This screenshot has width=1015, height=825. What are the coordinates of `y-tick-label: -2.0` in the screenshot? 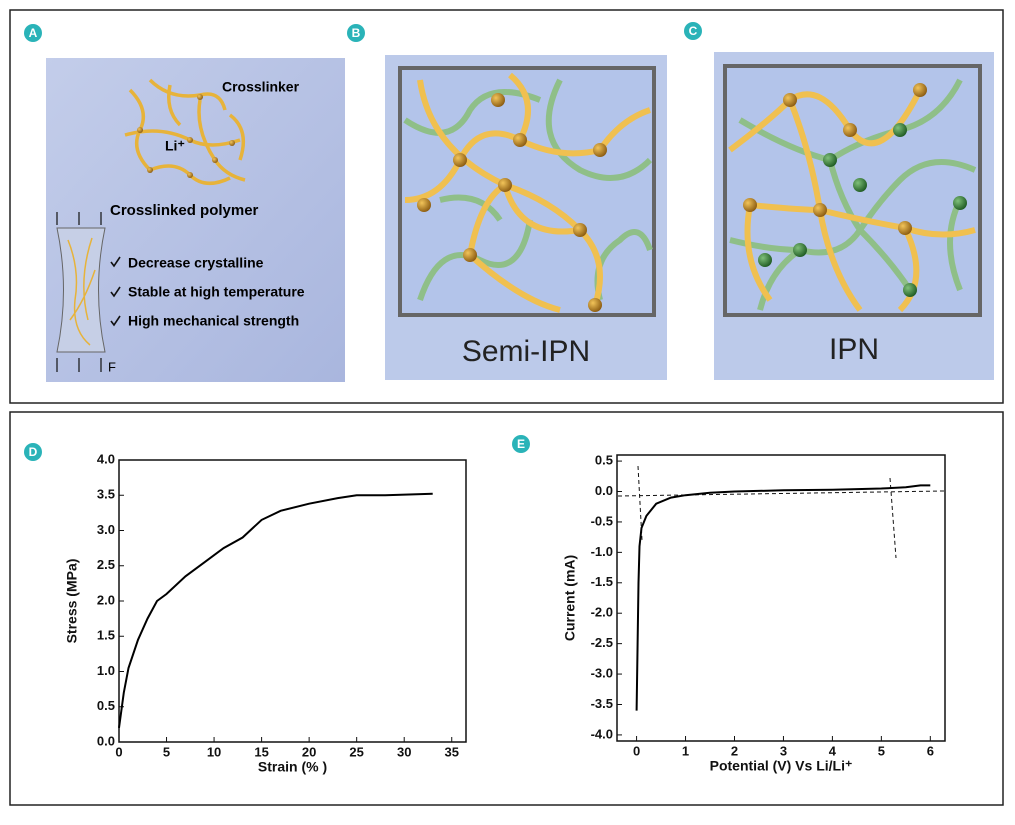 It's located at (602, 612).